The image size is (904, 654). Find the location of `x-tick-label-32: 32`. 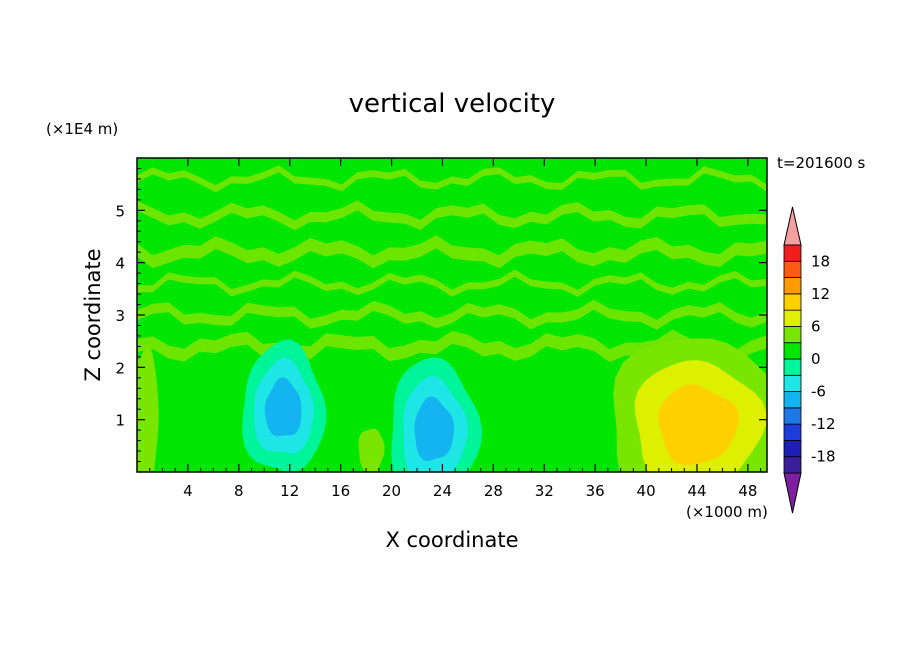

x-tick-label-32: 32 is located at coordinates (544, 491).